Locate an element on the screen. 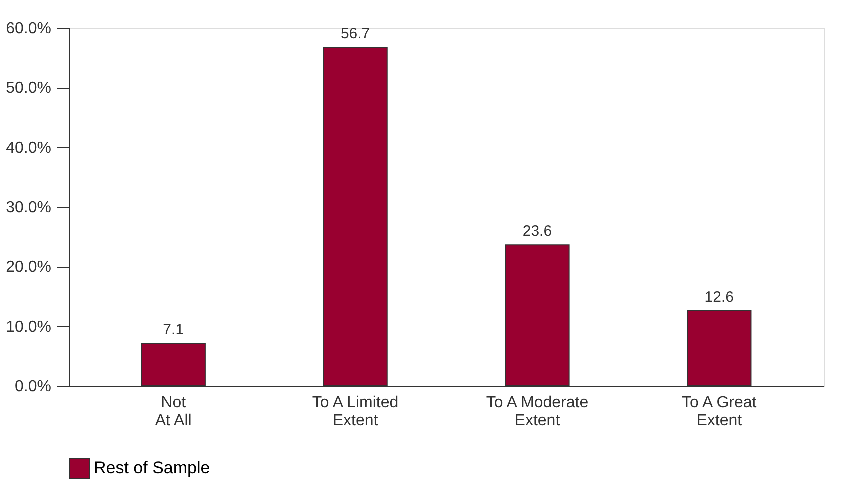 The image size is (845, 479). y-tick-label: 0.0% is located at coordinates (33, 387).